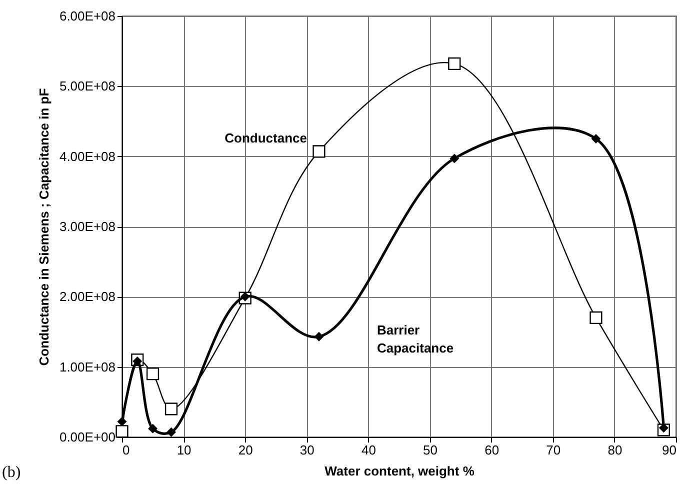 The width and height of the screenshot is (687, 496). Describe the element at coordinates (553, 450) in the screenshot. I see `x-tick-label: 70` at that location.